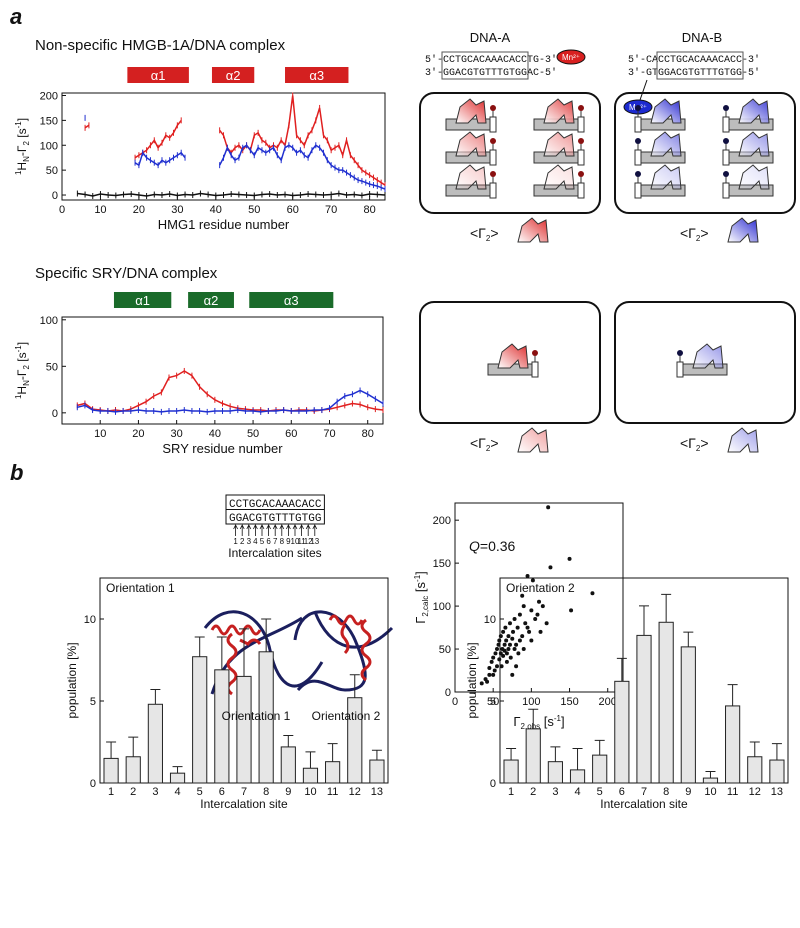  What do you see at coordinates (49, 321) in the screenshot?
I see `y-tick-label: 100` at bounding box center [49, 321].